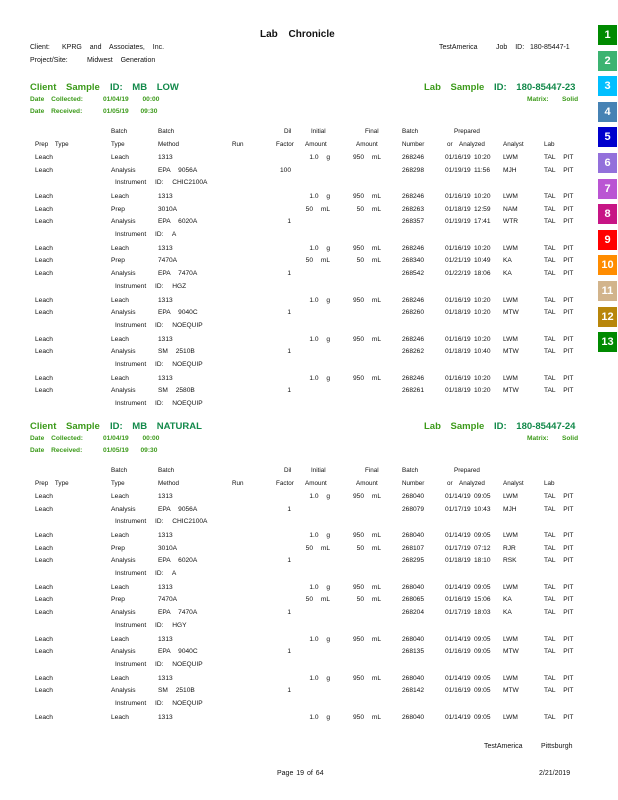 The width and height of the screenshot is (618, 800). What do you see at coordinates (607, 111) in the screenshot?
I see `side-tab-4: 4` at bounding box center [607, 111].